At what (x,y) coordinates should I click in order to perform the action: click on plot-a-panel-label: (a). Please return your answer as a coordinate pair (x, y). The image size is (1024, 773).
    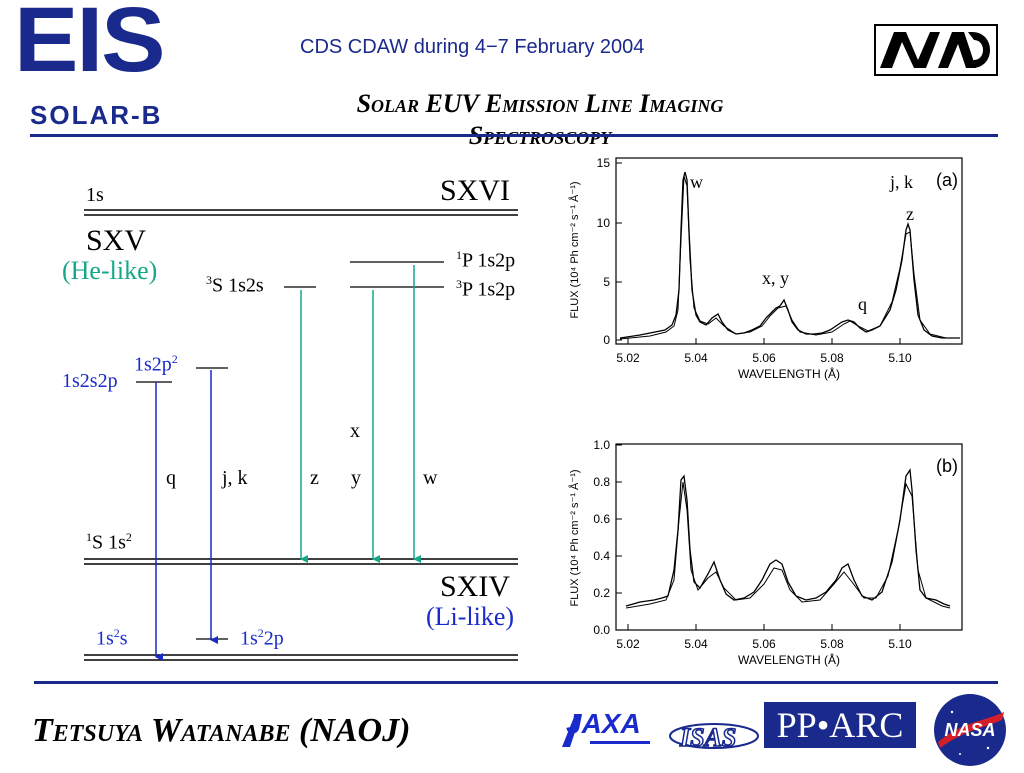
    Looking at the image, I should click on (947, 180).